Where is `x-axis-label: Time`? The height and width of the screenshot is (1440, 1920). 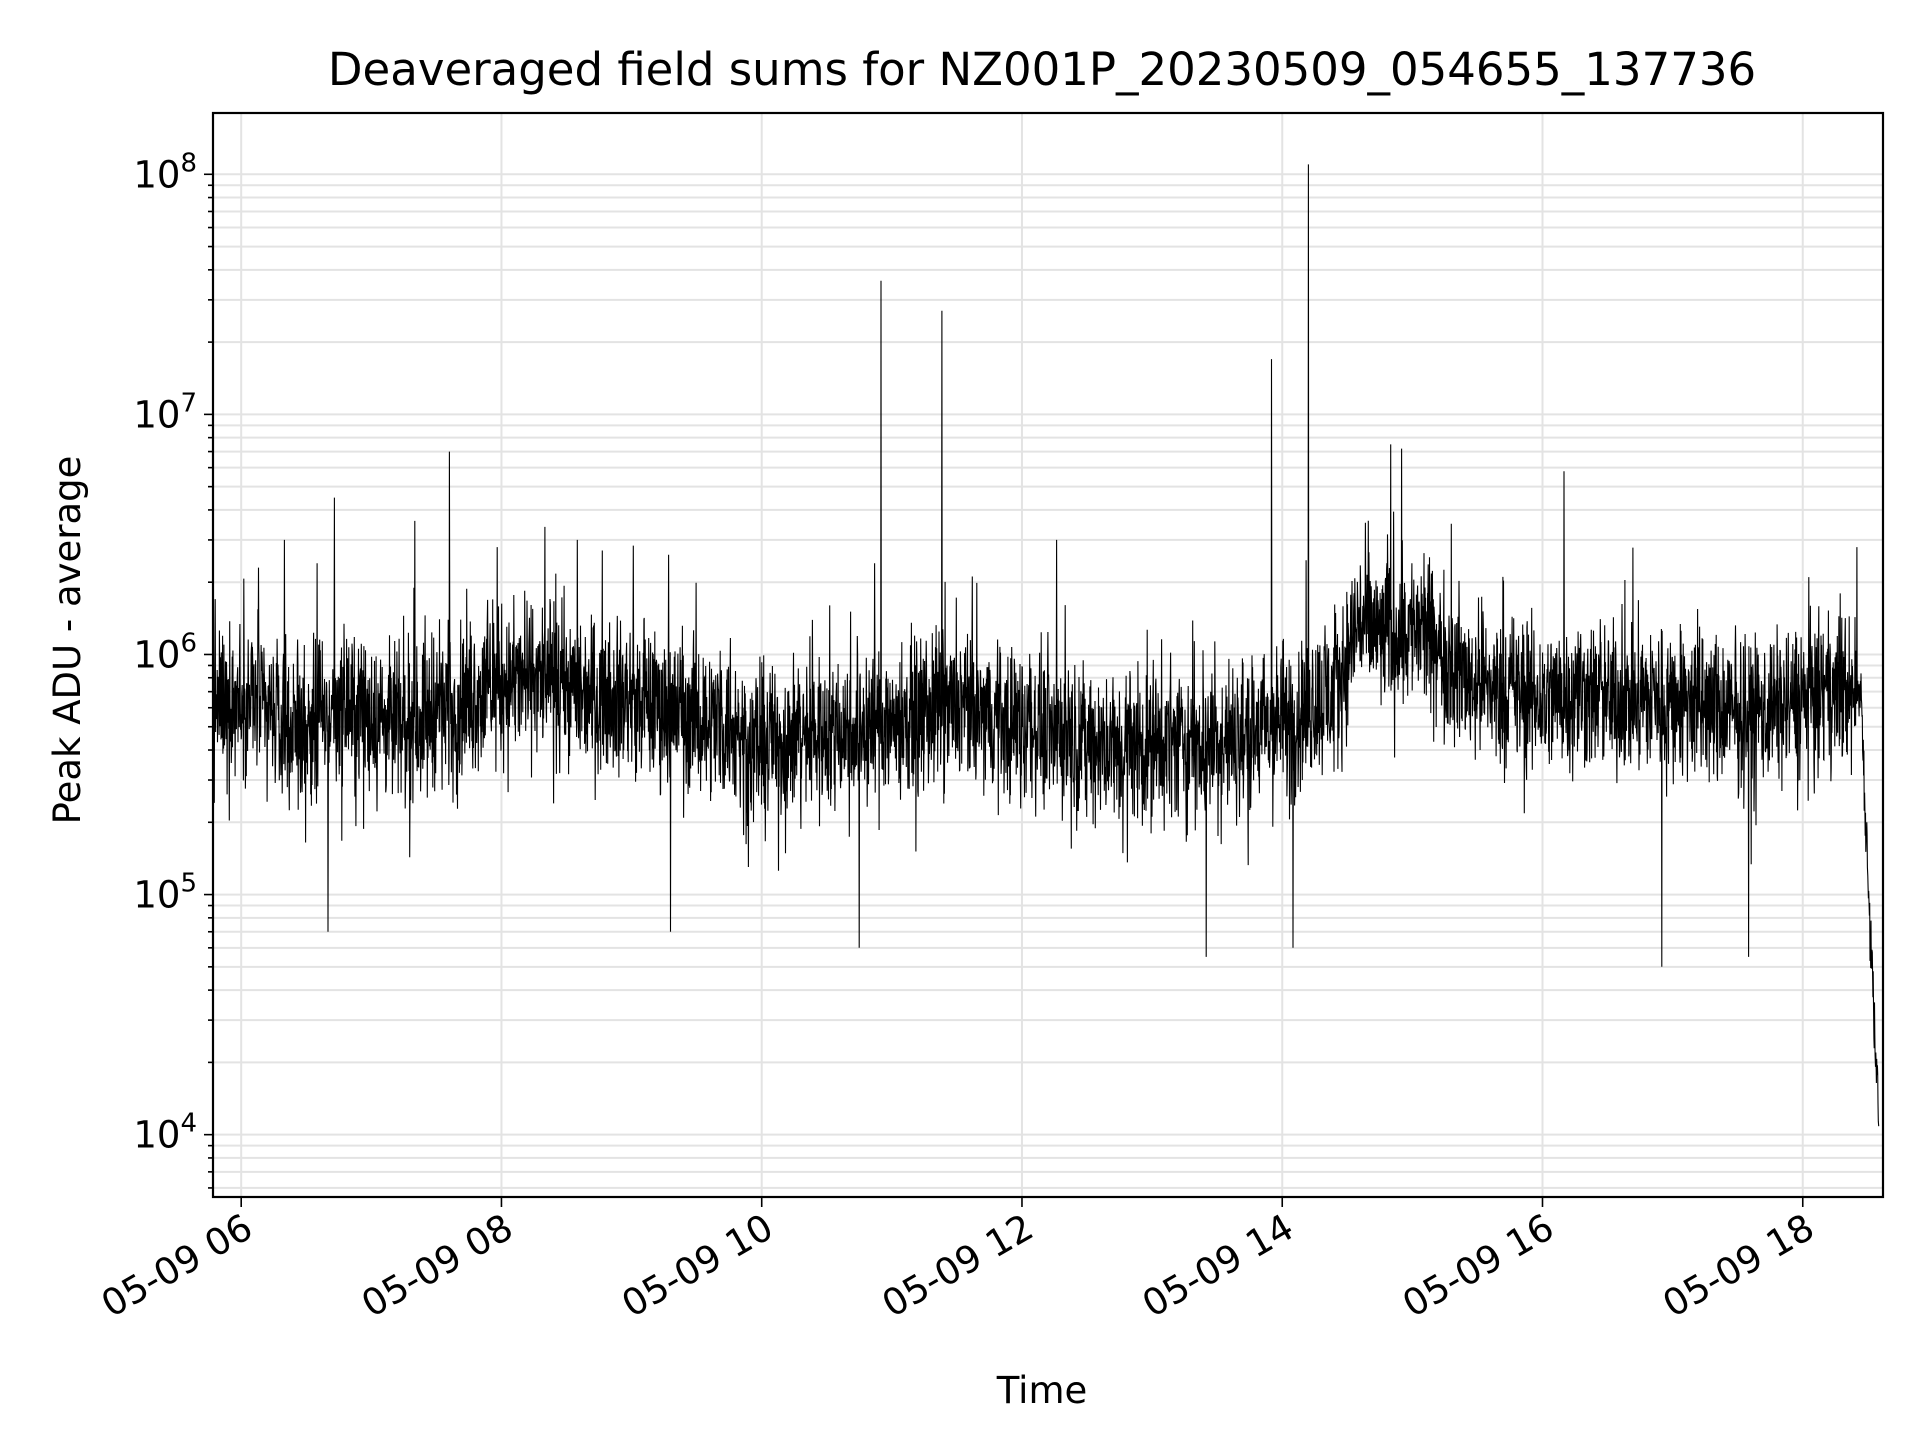
x-axis-label: Time is located at coordinates (1042, 1390).